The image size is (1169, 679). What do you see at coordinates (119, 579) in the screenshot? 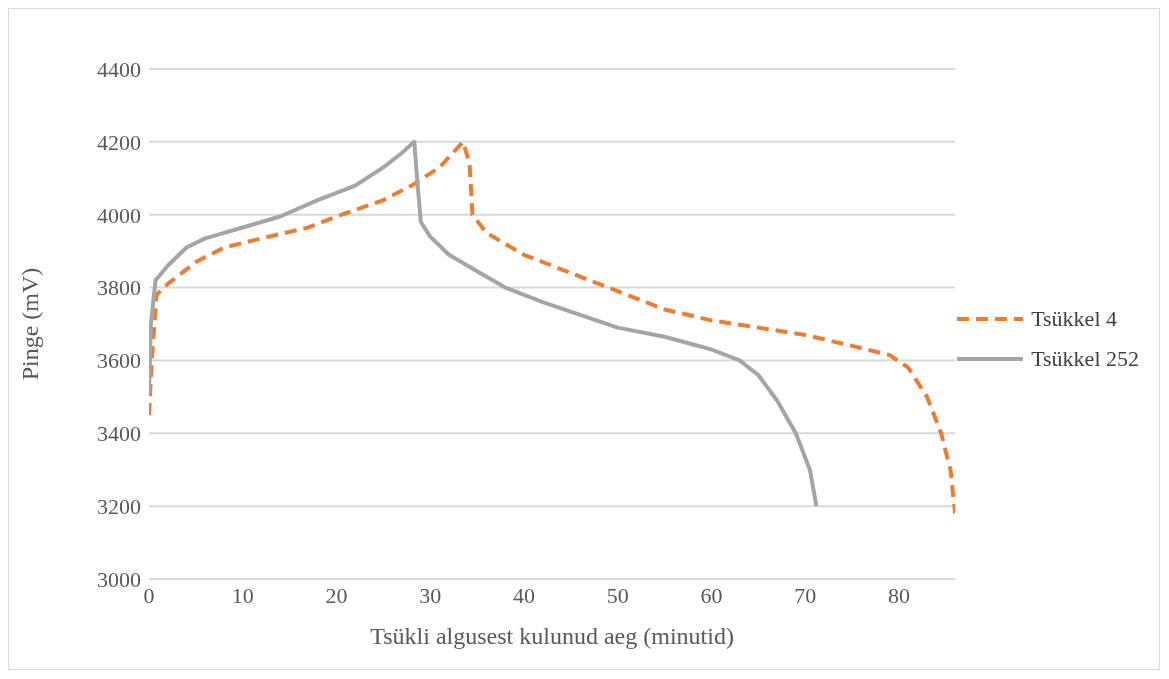
I see `y-tick-label: 3000` at bounding box center [119, 579].